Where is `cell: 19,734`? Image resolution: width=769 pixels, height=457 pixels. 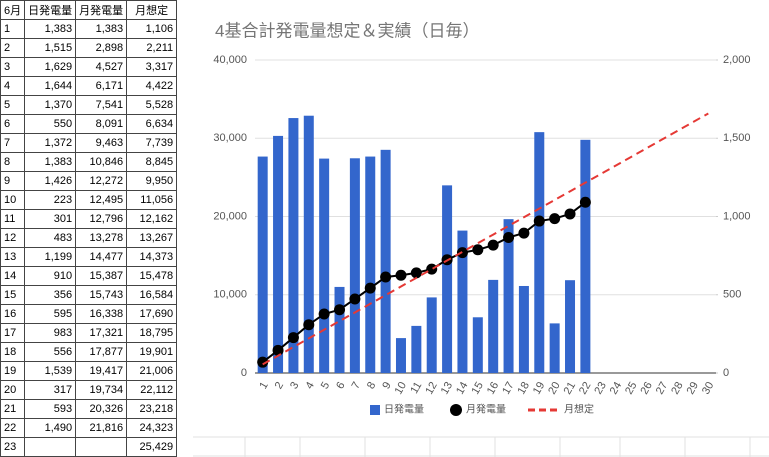
cell: 19,734 is located at coordinates (101, 390).